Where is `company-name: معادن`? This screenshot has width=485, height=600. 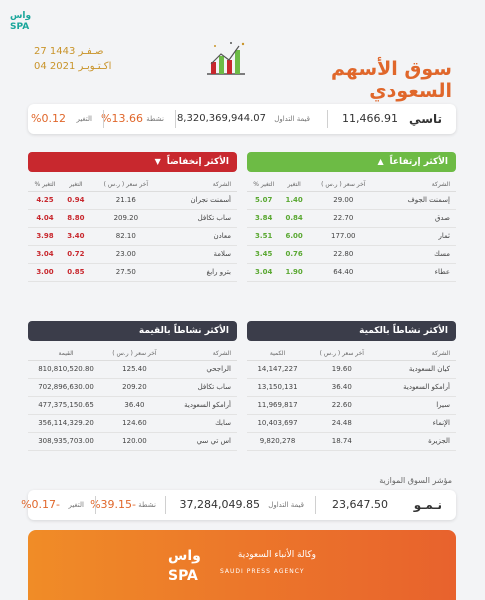
company-name: معادن is located at coordinates (199, 236).